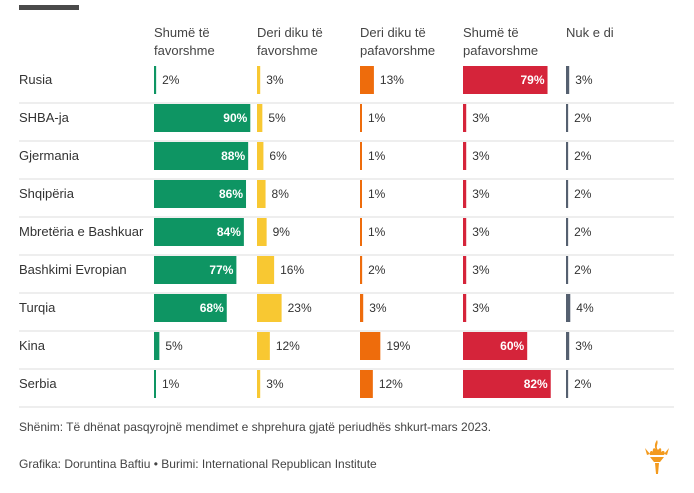  Describe the element at coordinates (278, 156) in the screenshot. I see `data-label: 6%` at that location.